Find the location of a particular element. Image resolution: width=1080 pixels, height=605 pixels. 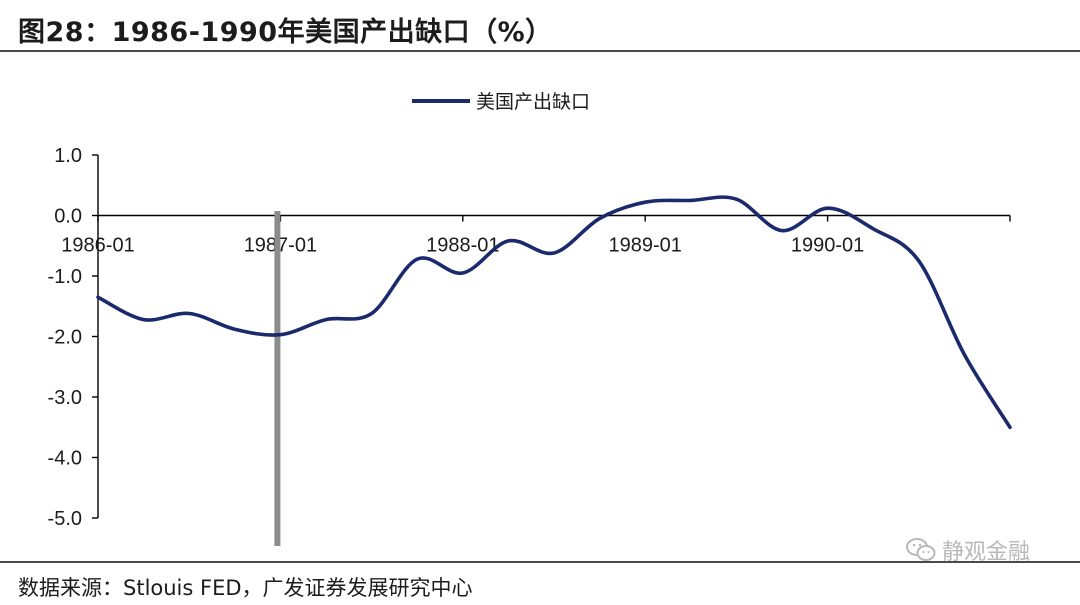

vertical-marker is located at coordinates (277, 378).